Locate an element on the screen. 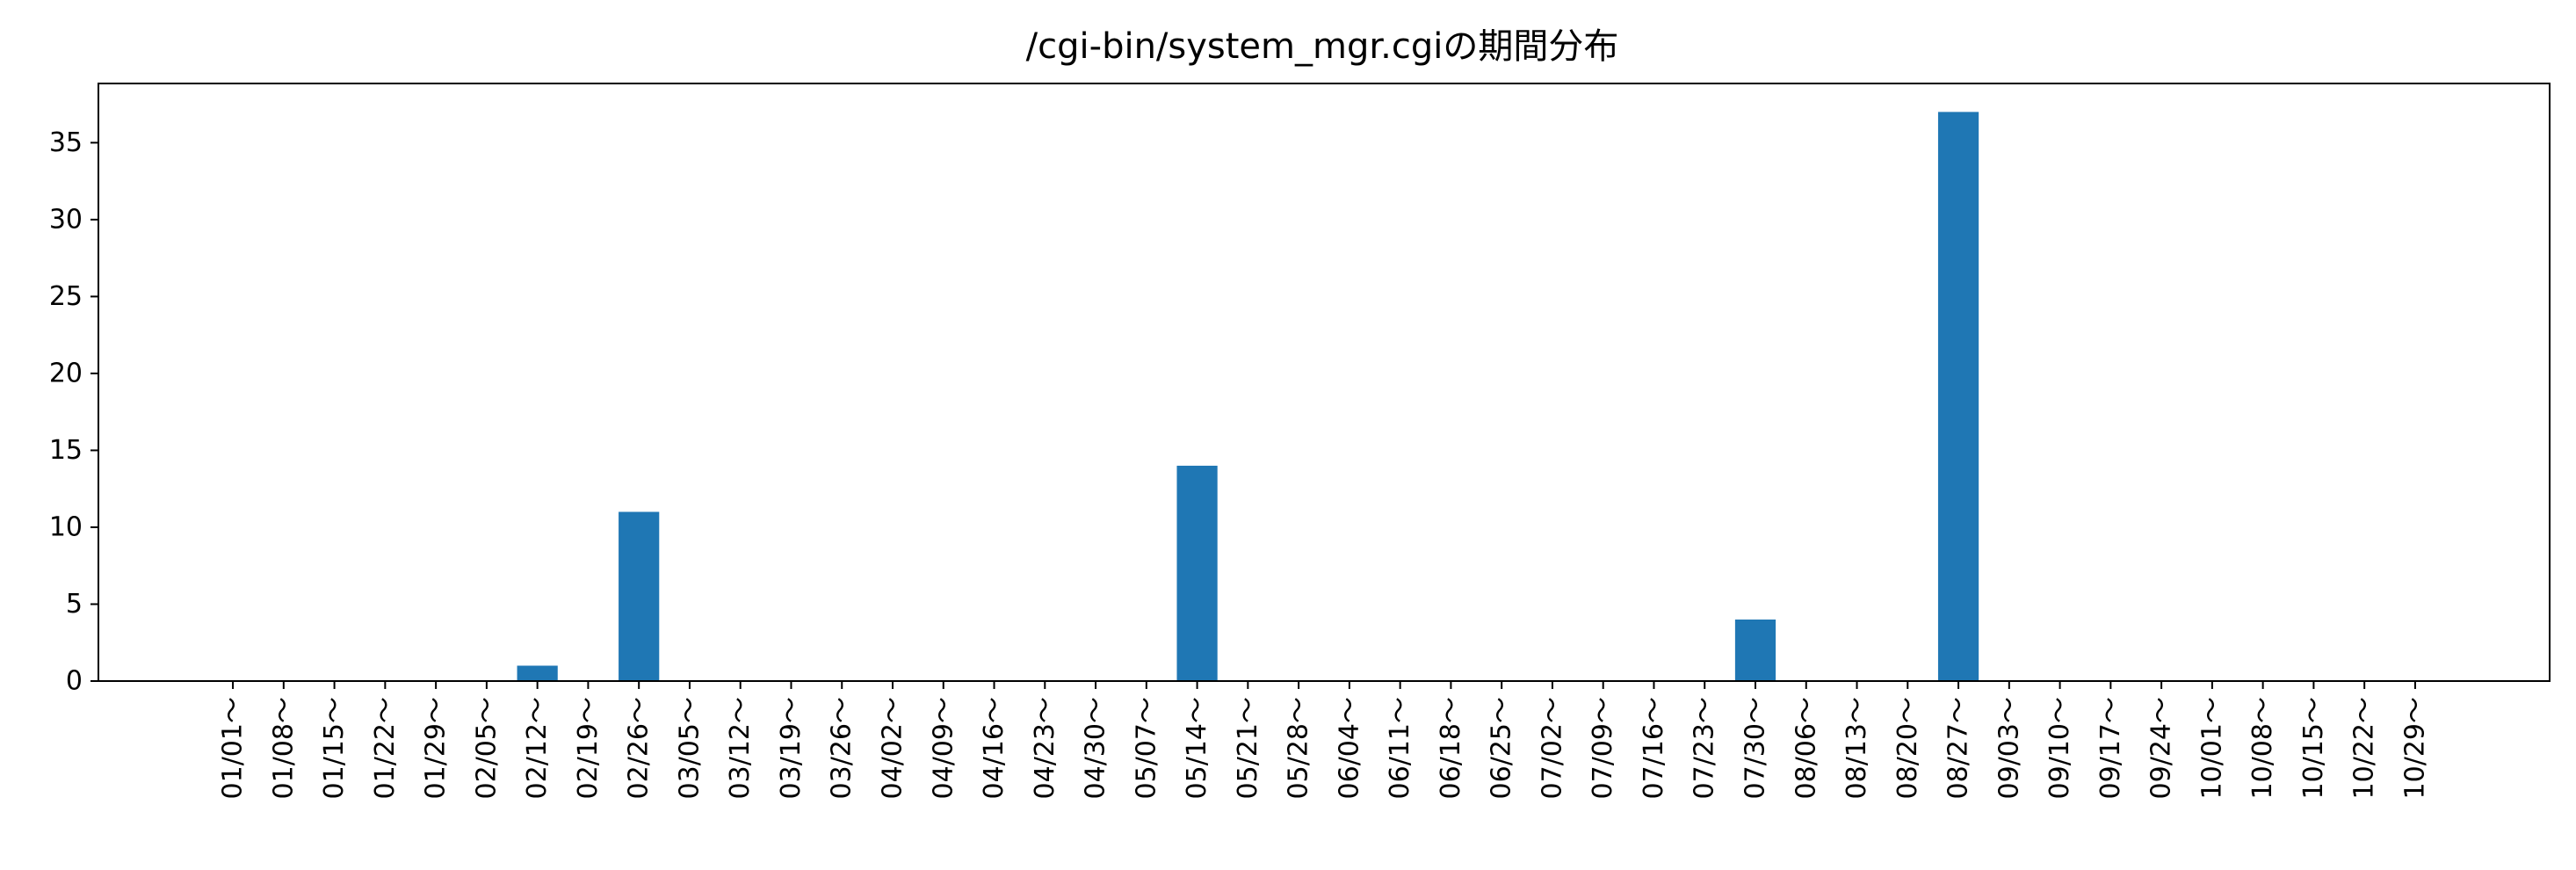 This screenshot has width=2576, height=870. y-tick-label-1: 5 is located at coordinates (74, 605).